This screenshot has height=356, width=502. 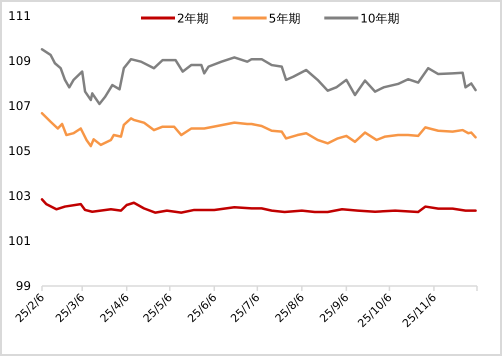 I want to click on y-tick-label: 107, so click(x=19, y=106).